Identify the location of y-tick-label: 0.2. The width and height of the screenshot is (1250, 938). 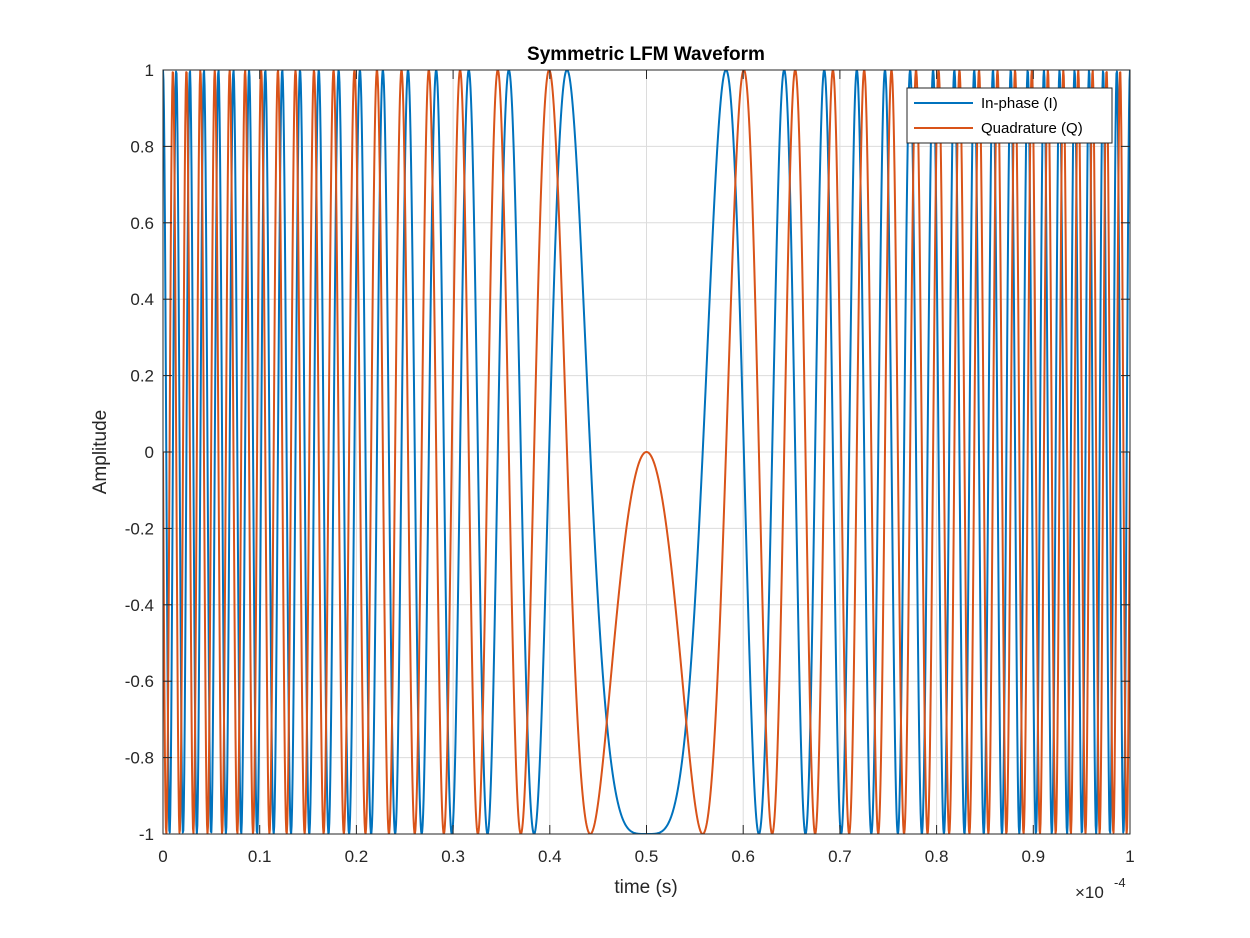
(142, 376).